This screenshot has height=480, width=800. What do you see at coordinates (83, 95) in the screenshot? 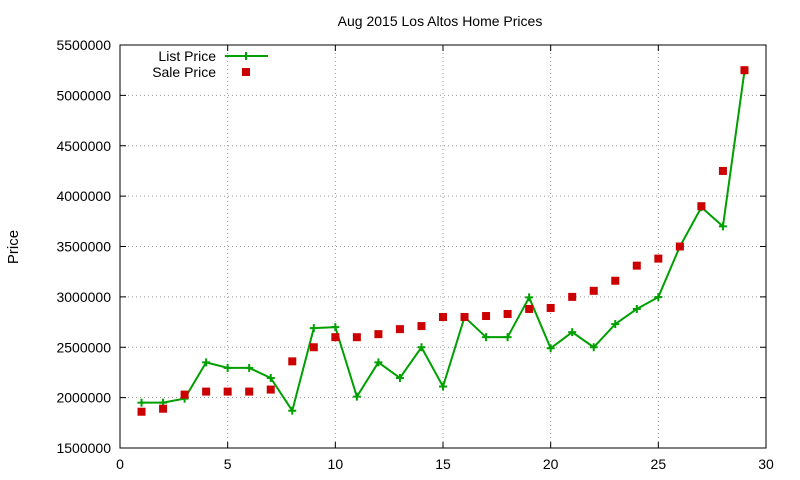
I see `y-tick-label: 5000000` at bounding box center [83, 95].